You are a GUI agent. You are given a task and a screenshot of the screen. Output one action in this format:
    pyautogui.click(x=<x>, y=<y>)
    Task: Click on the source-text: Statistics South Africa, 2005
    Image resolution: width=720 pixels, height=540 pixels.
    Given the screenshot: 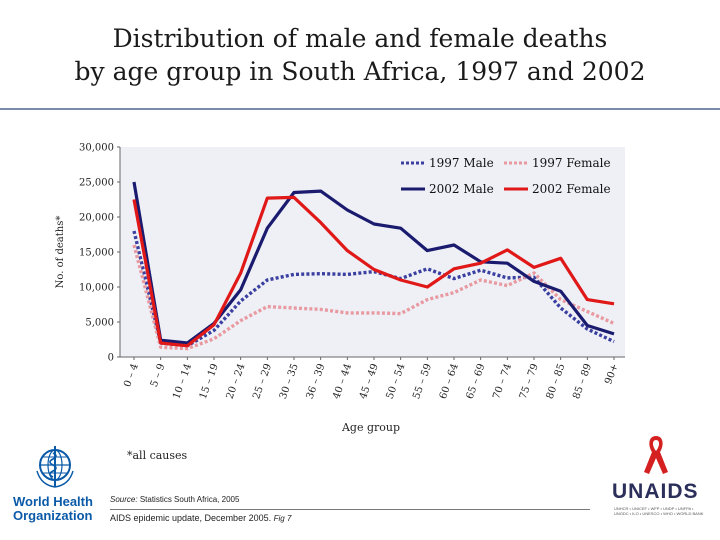 What is the action you would take?
    pyautogui.click(x=189, y=499)
    